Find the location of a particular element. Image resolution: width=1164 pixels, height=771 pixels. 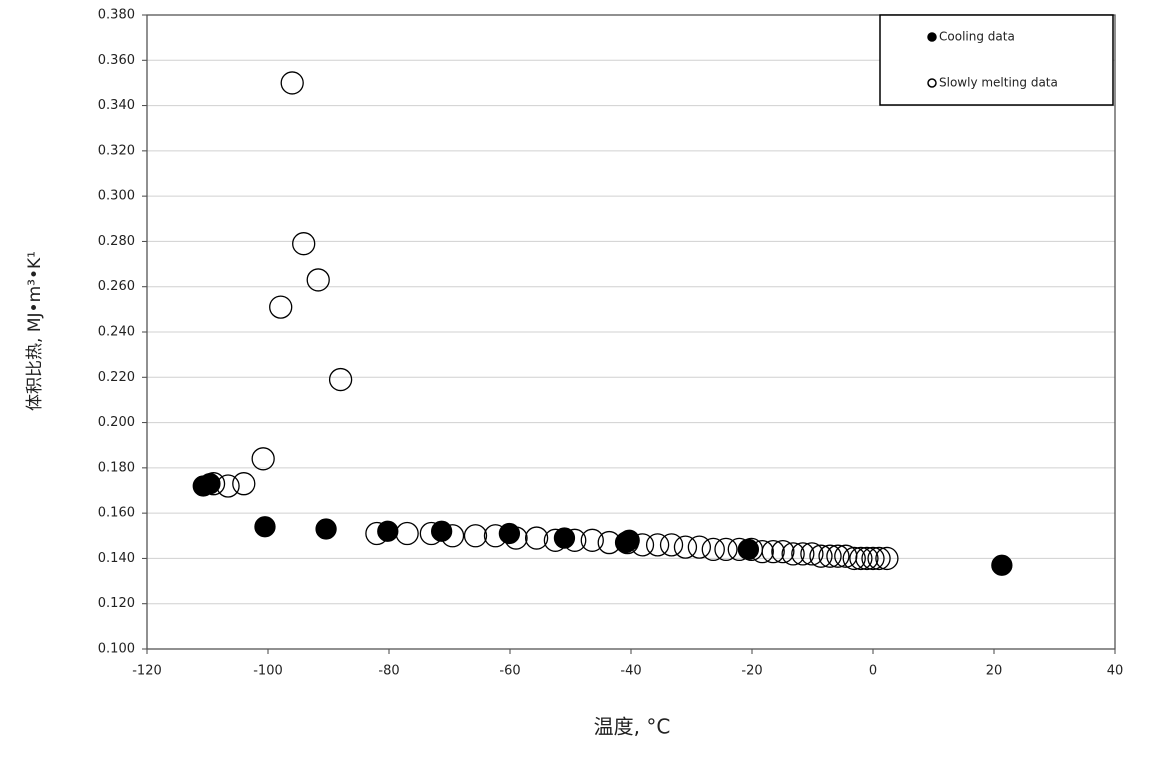

x-tick-label: 40 is located at coordinates (1115, 671).